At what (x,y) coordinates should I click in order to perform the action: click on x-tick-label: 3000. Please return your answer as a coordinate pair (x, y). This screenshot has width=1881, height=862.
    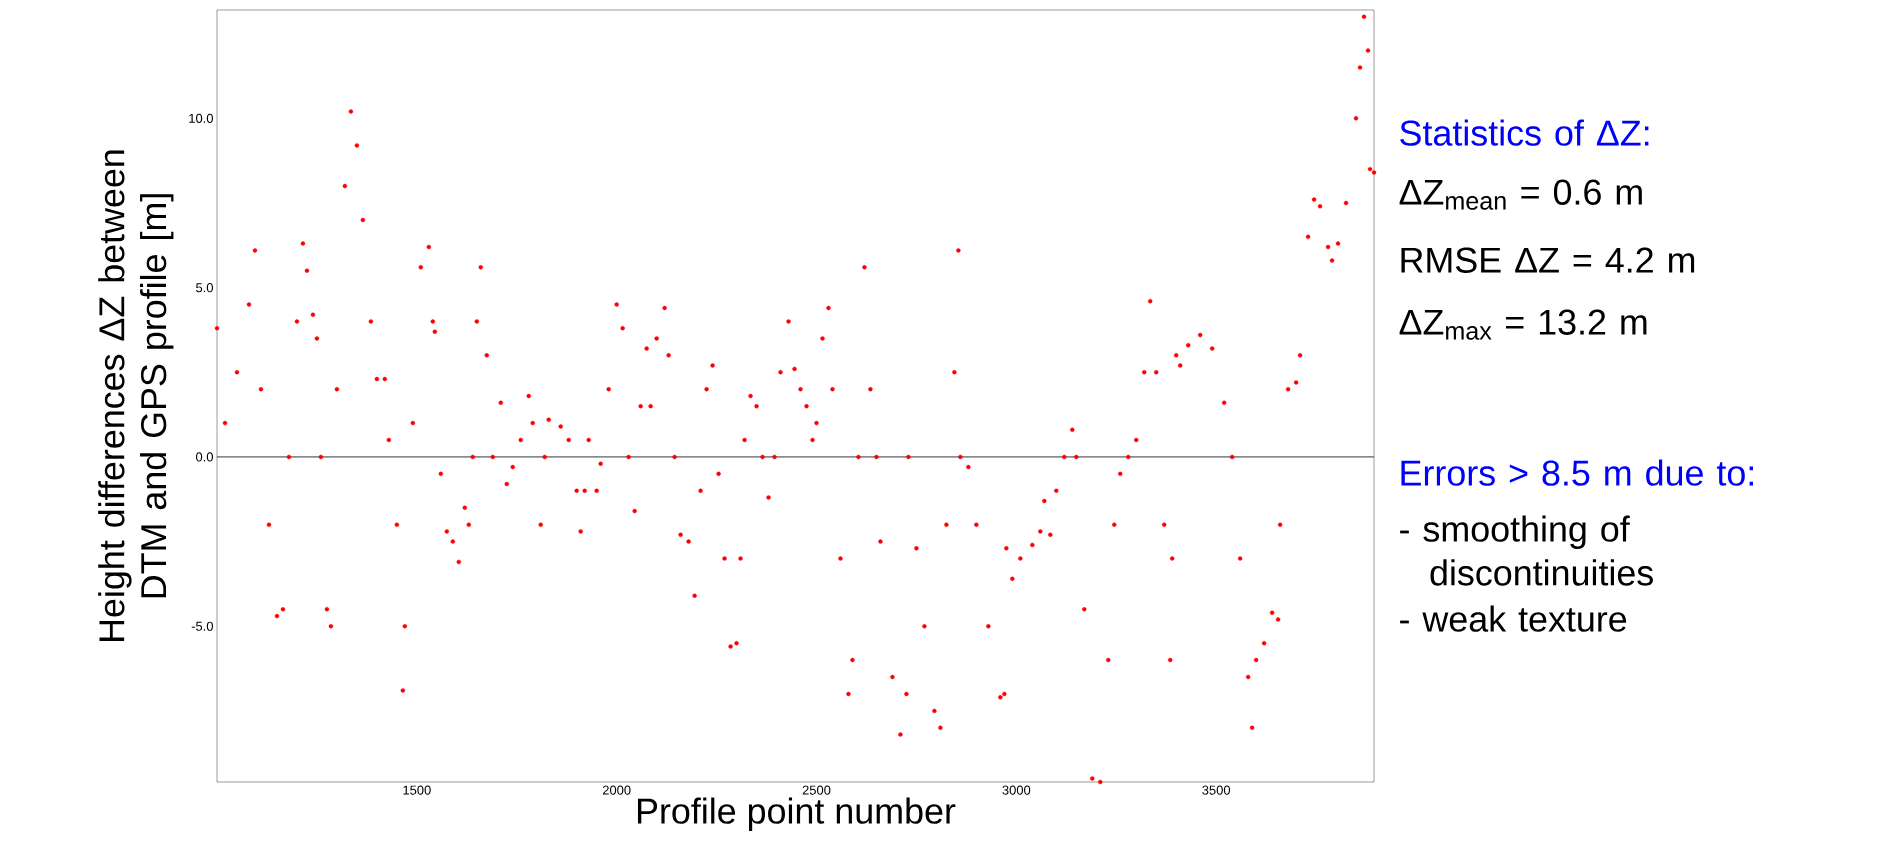
    Looking at the image, I should click on (1016, 790).